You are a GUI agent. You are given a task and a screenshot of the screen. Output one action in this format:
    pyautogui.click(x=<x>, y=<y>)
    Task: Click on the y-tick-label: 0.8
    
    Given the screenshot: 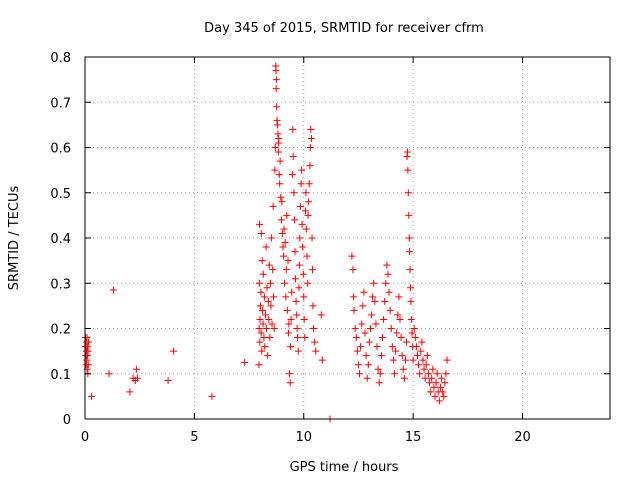 What is the action you would take?
    pyautogui.click(x=60, y=58)
    